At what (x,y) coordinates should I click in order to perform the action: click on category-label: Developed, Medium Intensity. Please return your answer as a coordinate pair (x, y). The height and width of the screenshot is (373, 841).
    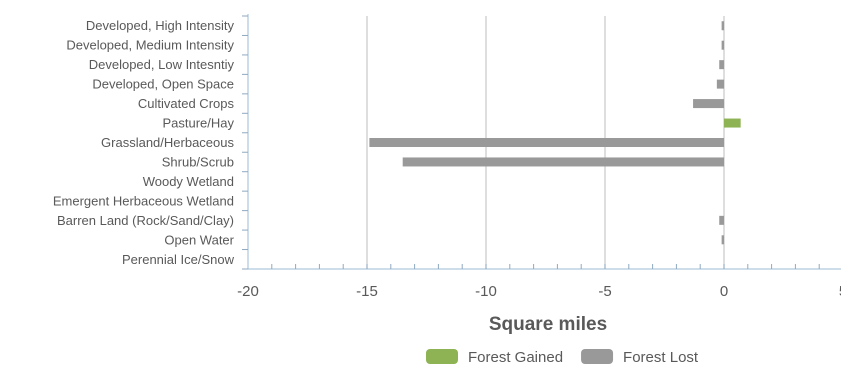
    Looking at the image, I should click on (150, 45).